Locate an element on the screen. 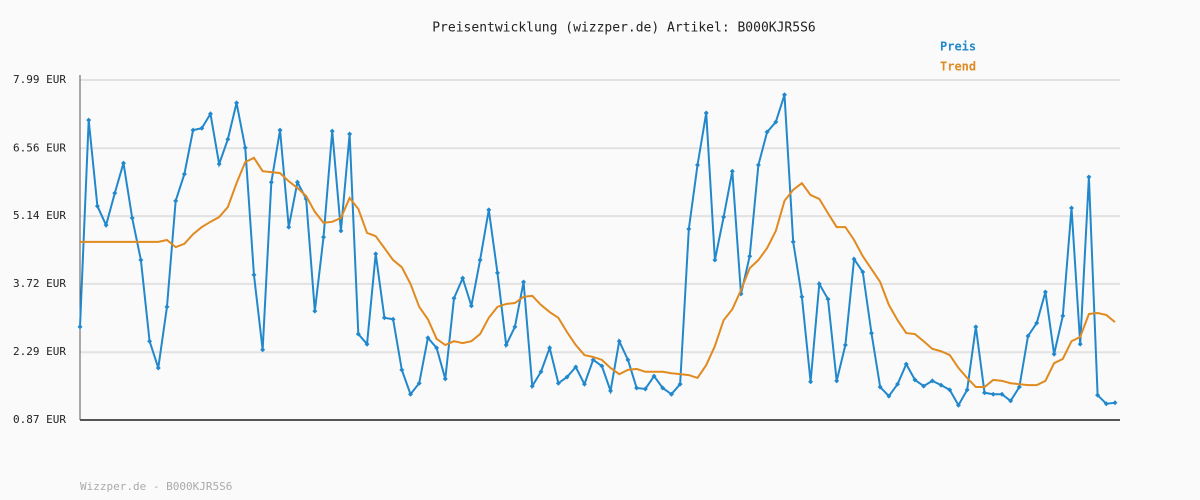  y-tick-label: 5.14 EUR is located at coordinates (39, 215).